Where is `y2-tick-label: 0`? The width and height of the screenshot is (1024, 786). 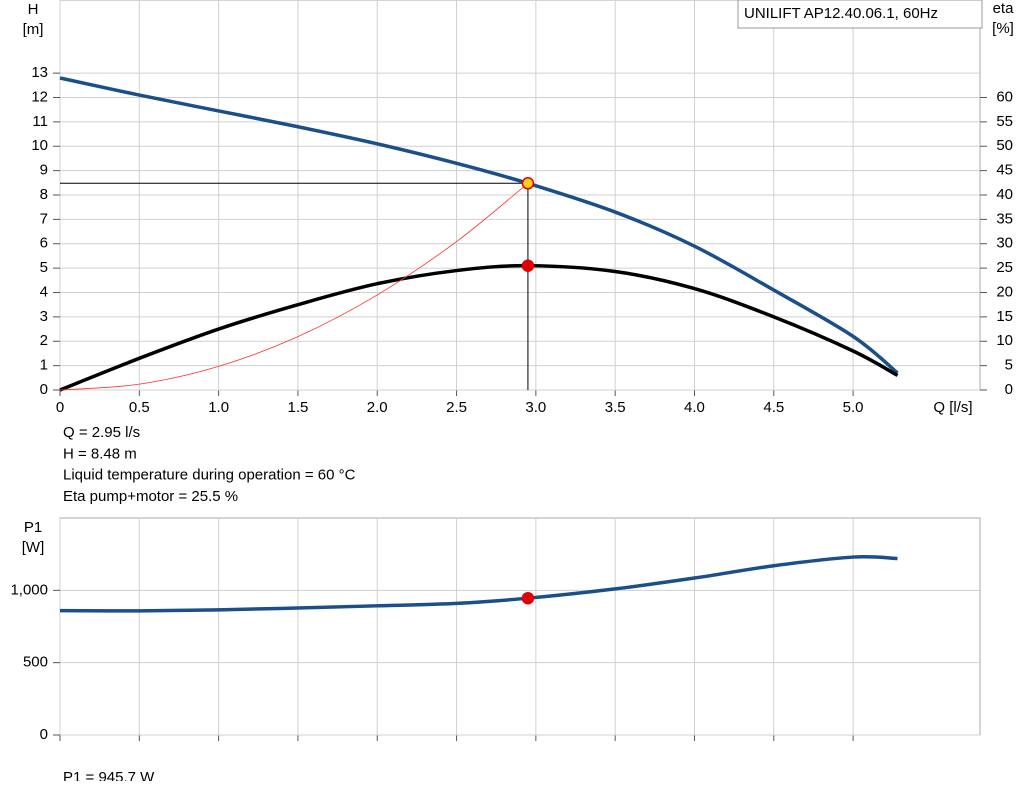
y2-tick-label: 0 is located at coordinates (1009, 389).